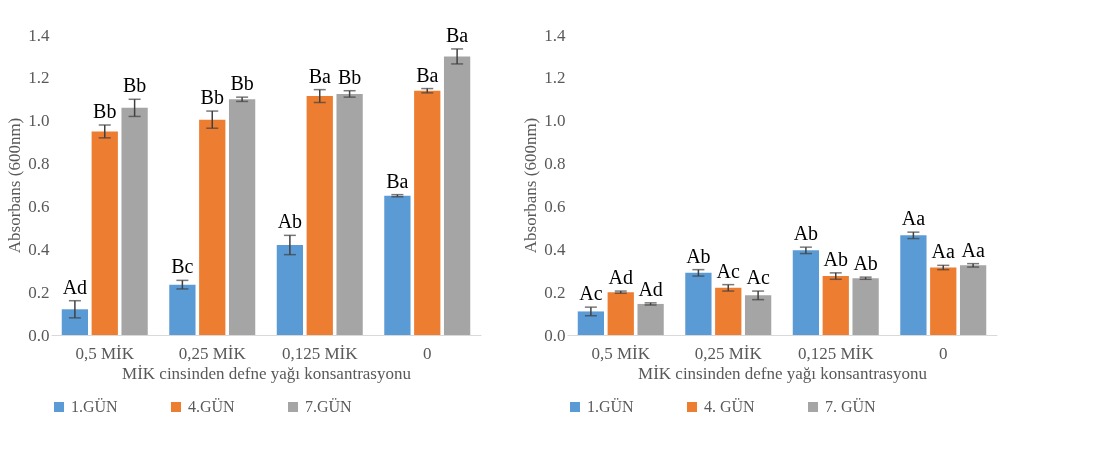 The width and height of the screenshot is (1101, 461). What do you see at coordinates (182, 266) in the screenshot?
I see `data-label: Bc` at bounding box center [182, 266].